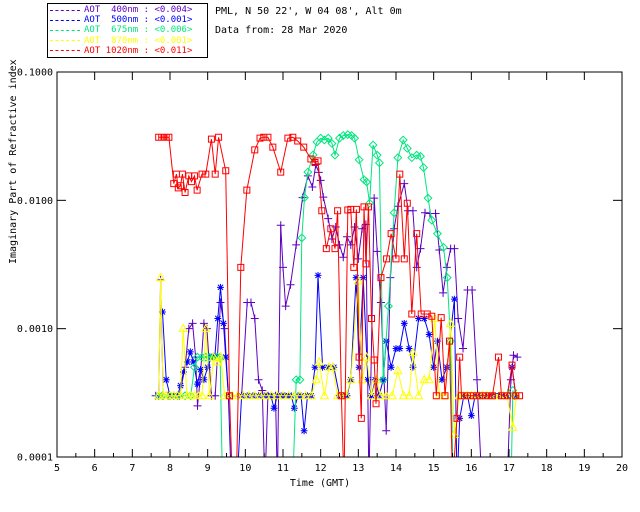  I want to click on legend-item-870nm: AOT 870nm : <0.001>, so click(127, 41).